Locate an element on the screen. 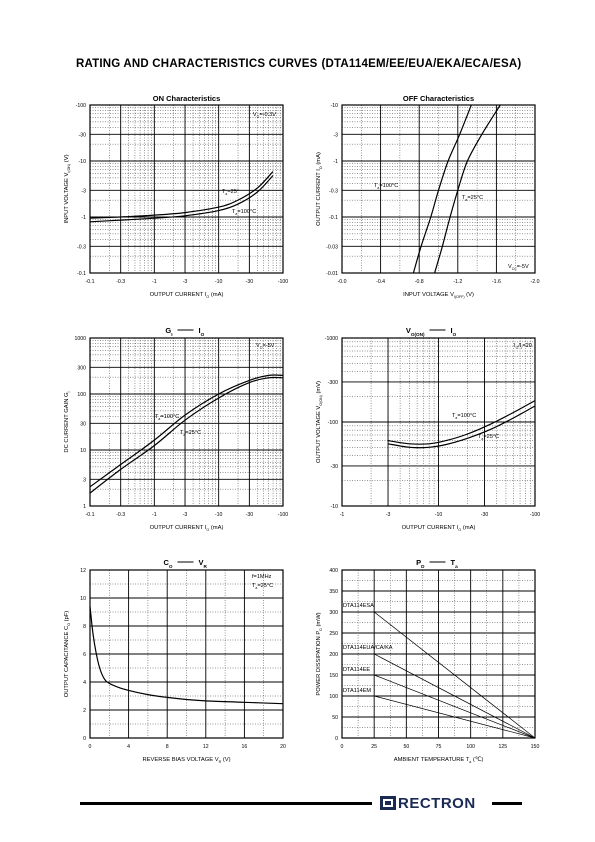  part-numbers: (DTA114EM/EE/EUA/EKA/ECA/ESA) is located at coordinates (421, 64).